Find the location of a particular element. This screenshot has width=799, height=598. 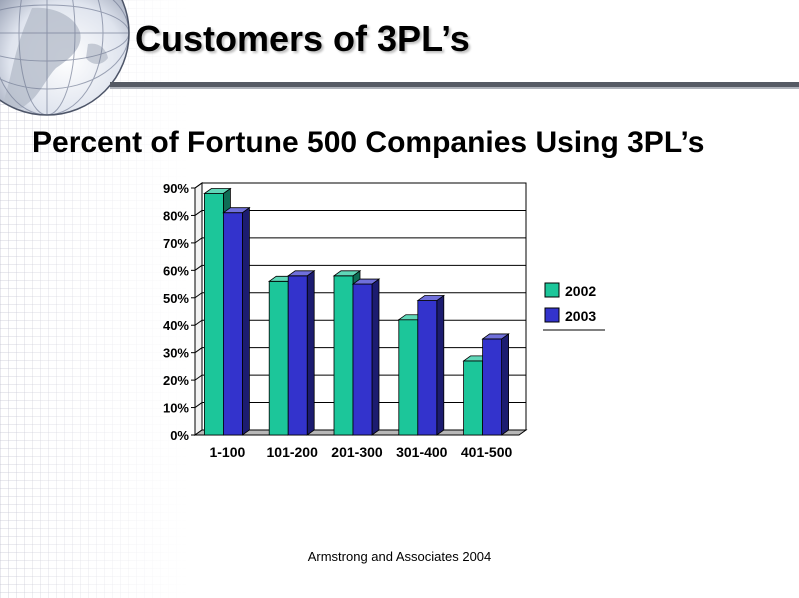

x-tick-label: 1-100 is located at coordinates (227, 452).